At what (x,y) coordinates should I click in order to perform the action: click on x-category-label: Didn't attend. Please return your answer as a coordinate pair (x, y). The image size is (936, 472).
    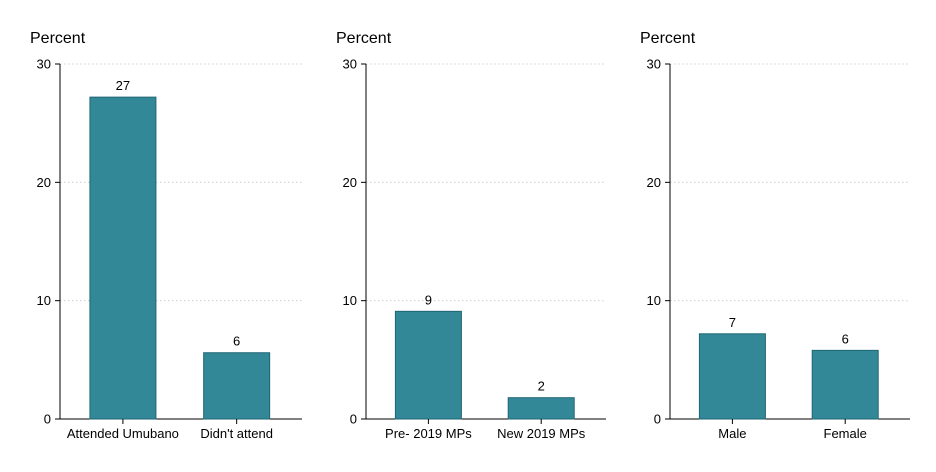
    Looking at the image, I should click on (236, 433).